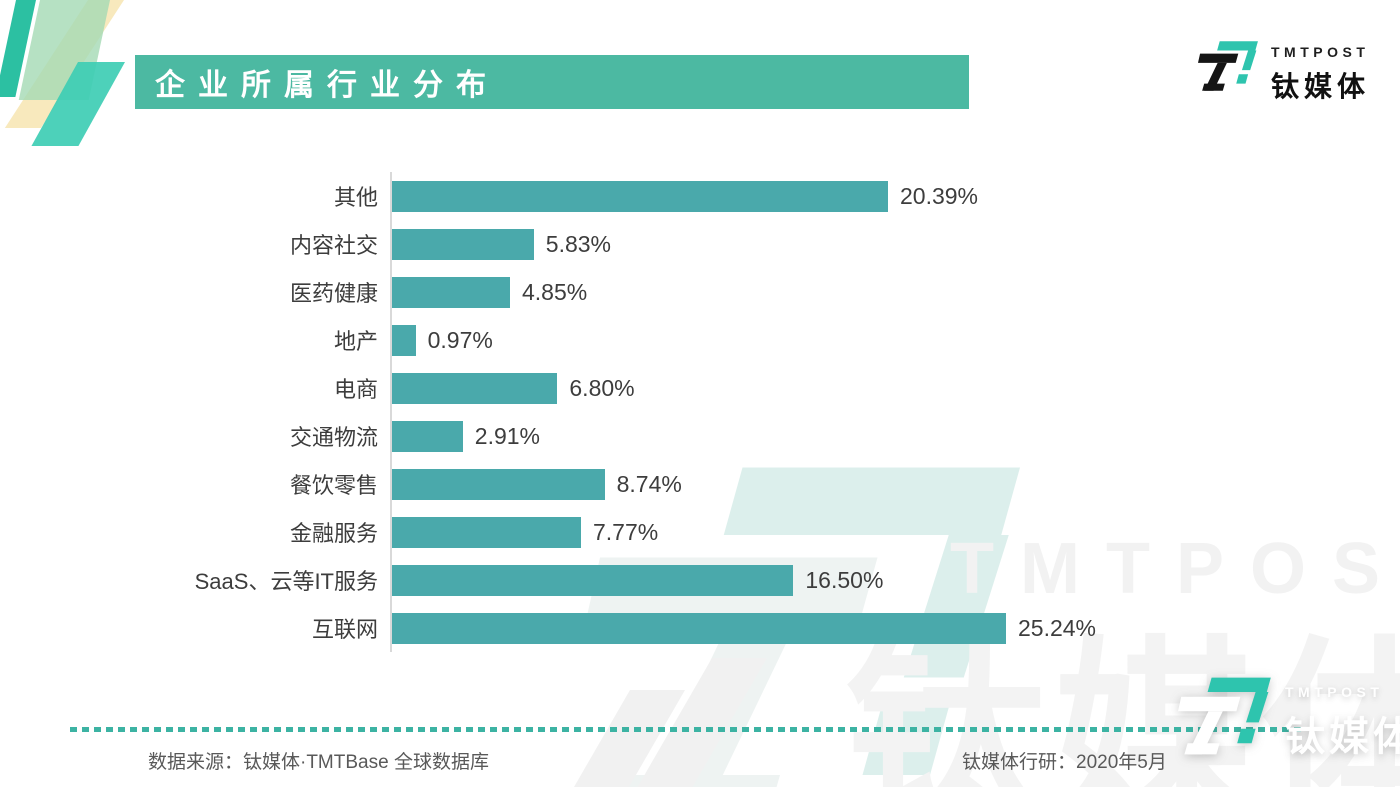  What do you see at coordinates (578, 243) in the screenshot?
I see `value-label: 5.83%` at bounding box center [578, 243].